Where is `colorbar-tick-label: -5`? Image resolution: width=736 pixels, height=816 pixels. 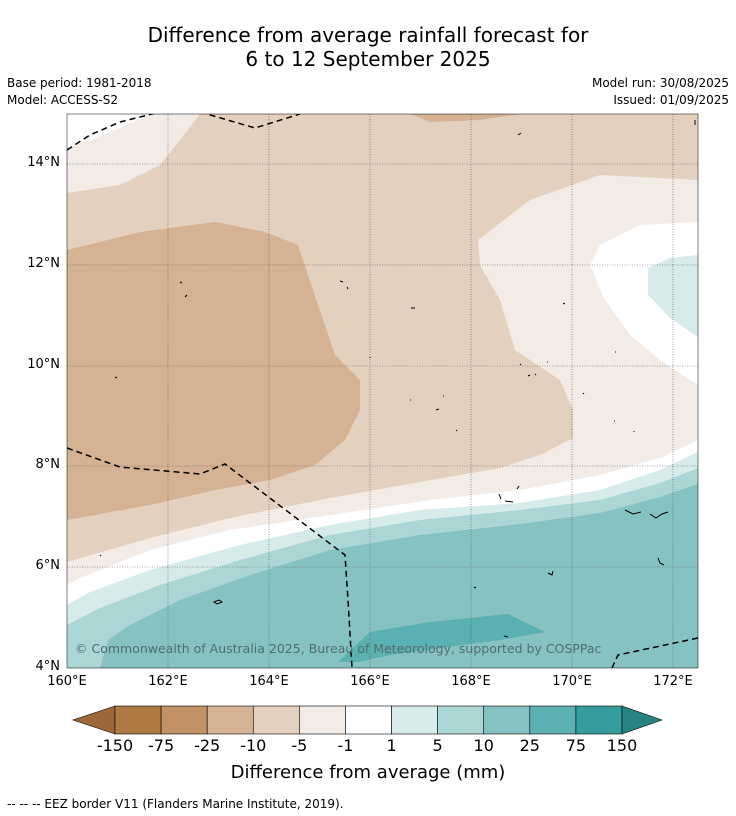 colorbar-tick-label: -5 is located at coordinates (299, 745).